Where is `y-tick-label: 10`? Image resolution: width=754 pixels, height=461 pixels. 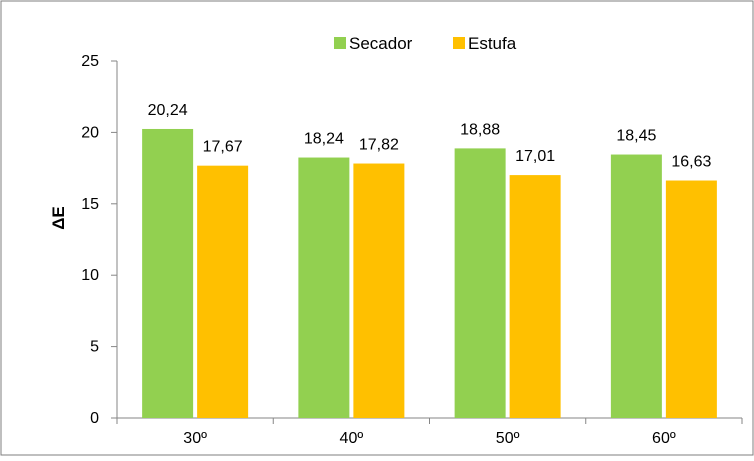 y-tick-label: 10 is located at coordinates (90, 275).